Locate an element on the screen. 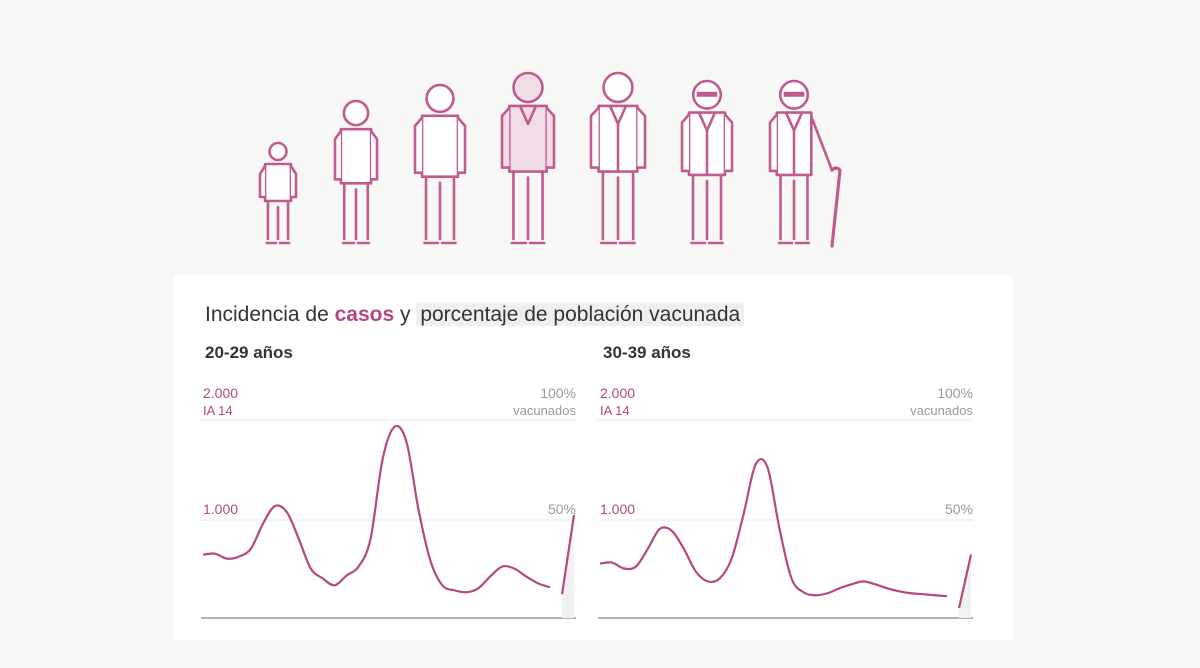 Image resolution: width=1200 pixels, height=668 pixels. p1-right-tick-sublabel-0: vacunados is located at coordinates (941, 410).